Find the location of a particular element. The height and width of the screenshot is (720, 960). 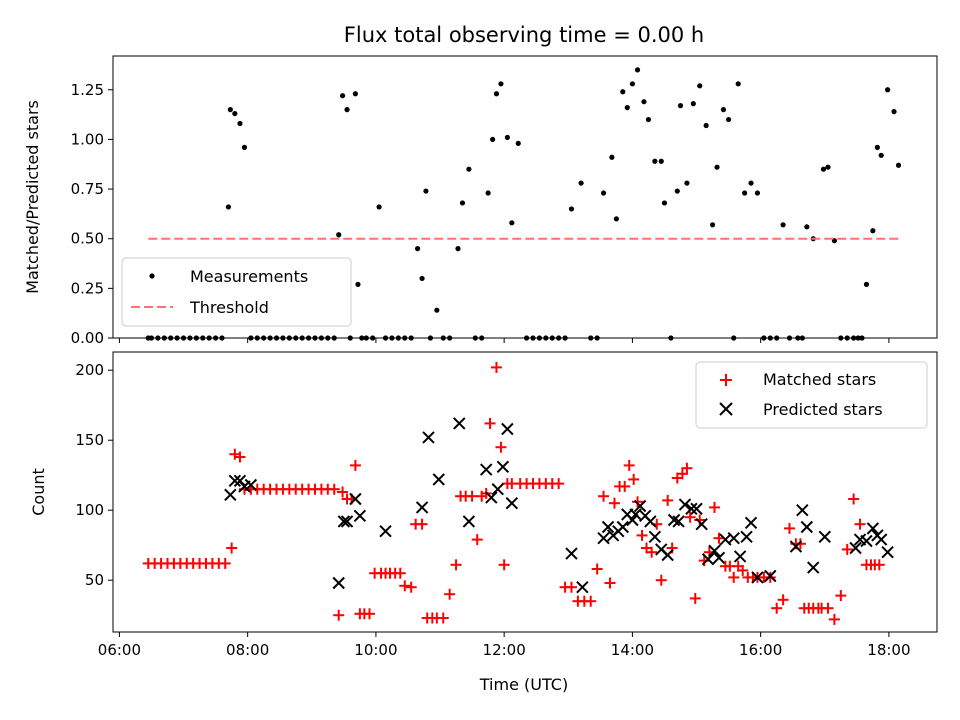

x-tick-label: 18:00 is located at coordinates (888, 650).